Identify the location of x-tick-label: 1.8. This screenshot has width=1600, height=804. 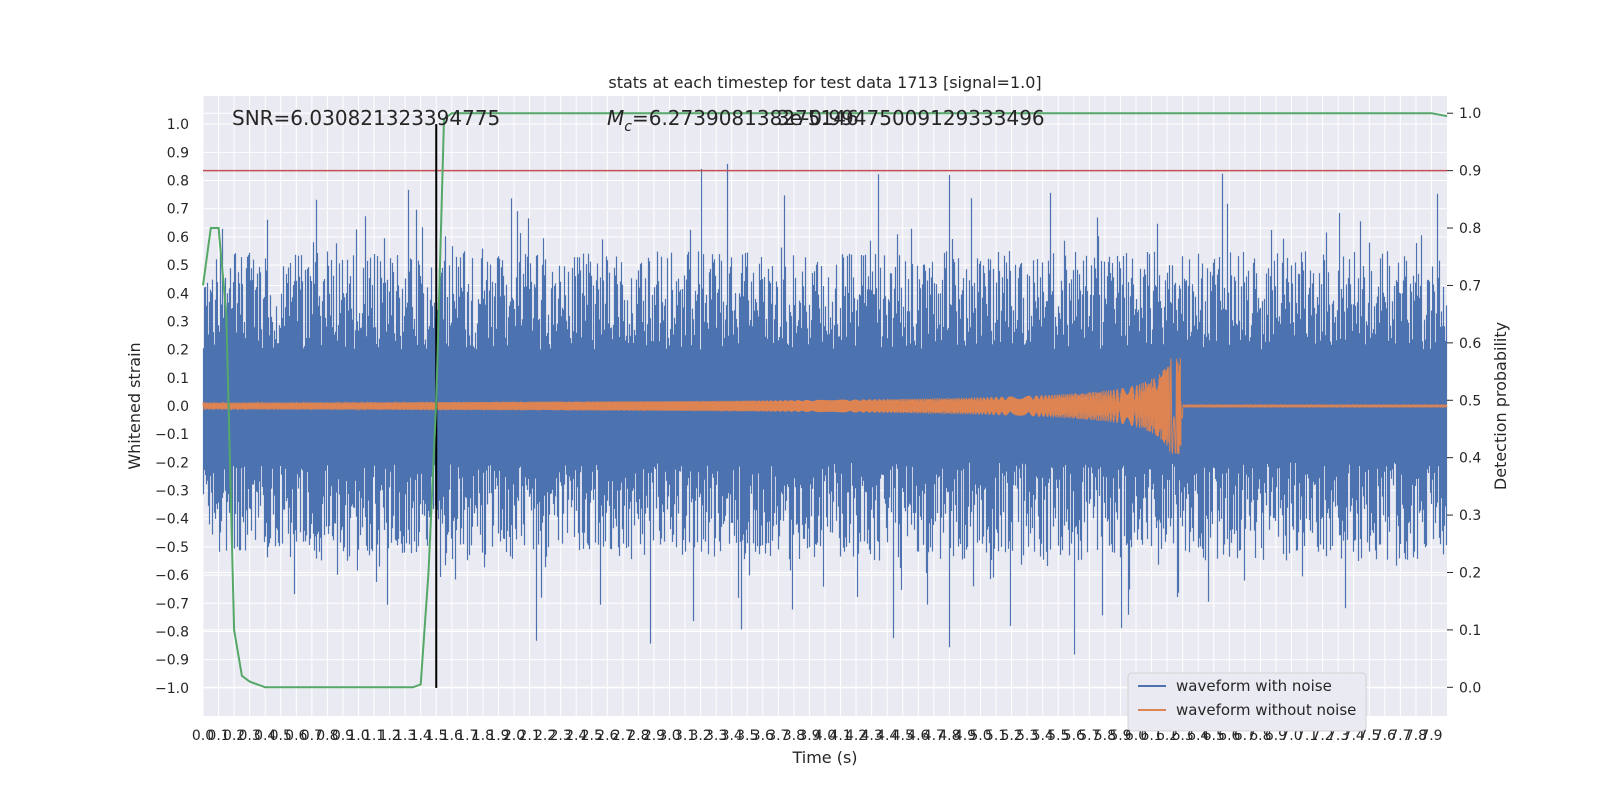
(483, 736).